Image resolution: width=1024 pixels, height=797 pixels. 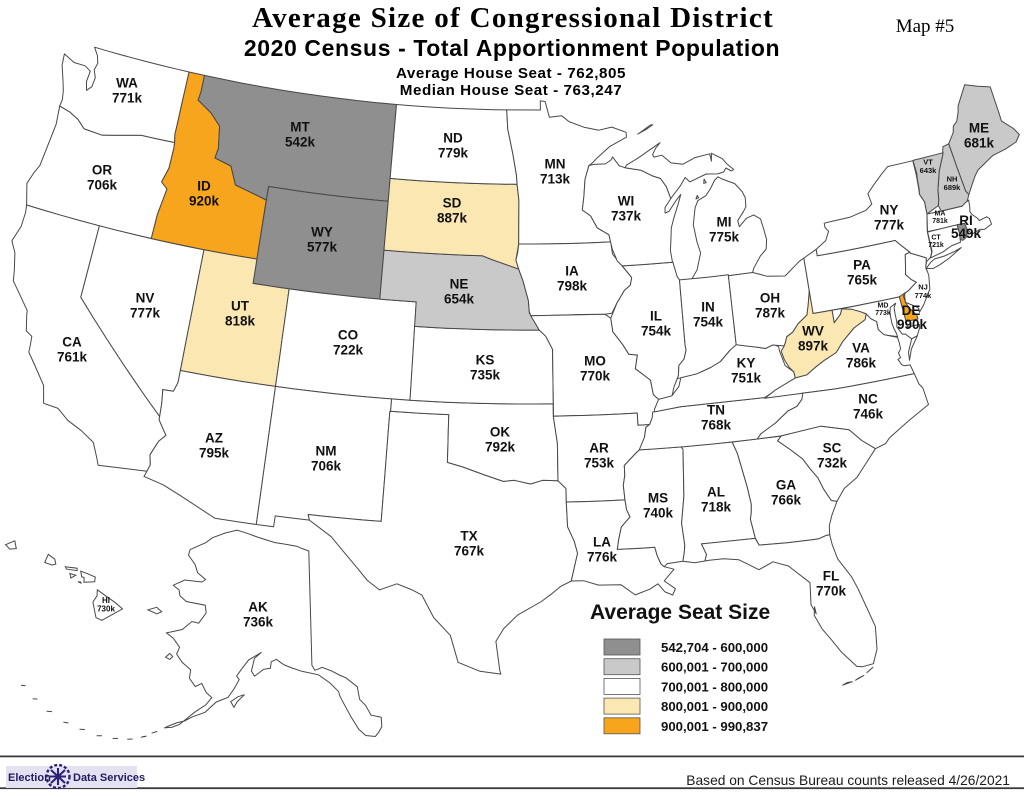 What do you see at coordinates (658, 513) in the screenshot?
I see `svg-text: 740k` at bounding box center [658, 513].